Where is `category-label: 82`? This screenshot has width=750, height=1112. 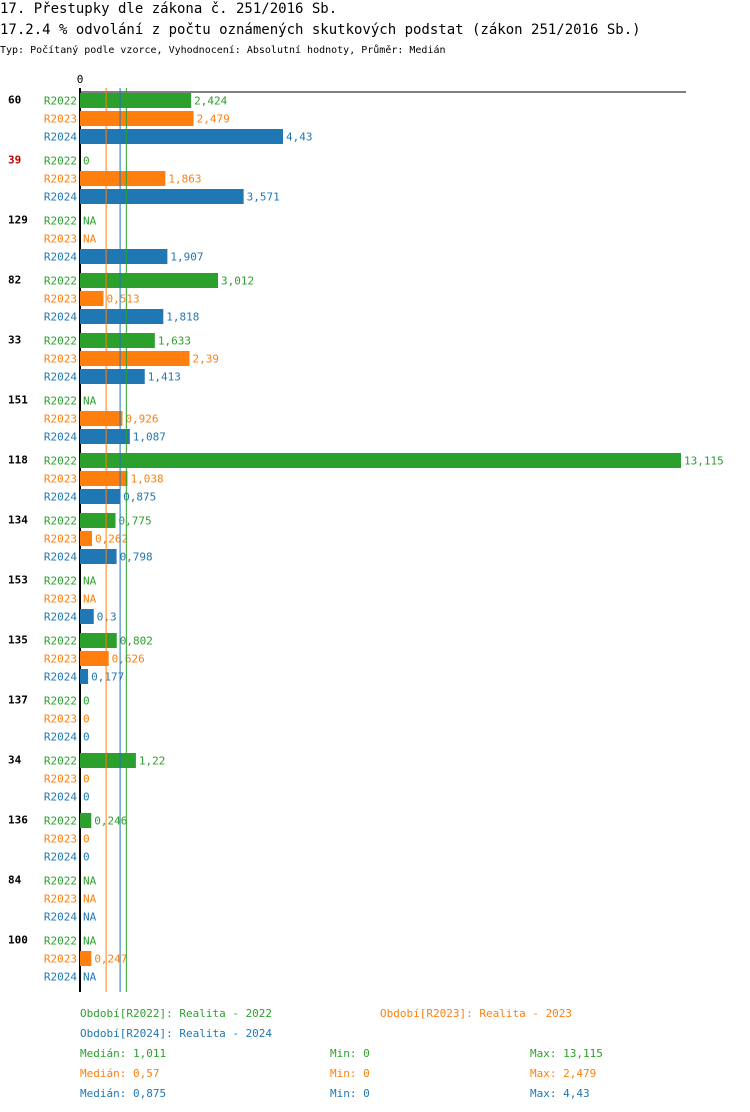 category-label: 82 is located at coordinates (14, 280).